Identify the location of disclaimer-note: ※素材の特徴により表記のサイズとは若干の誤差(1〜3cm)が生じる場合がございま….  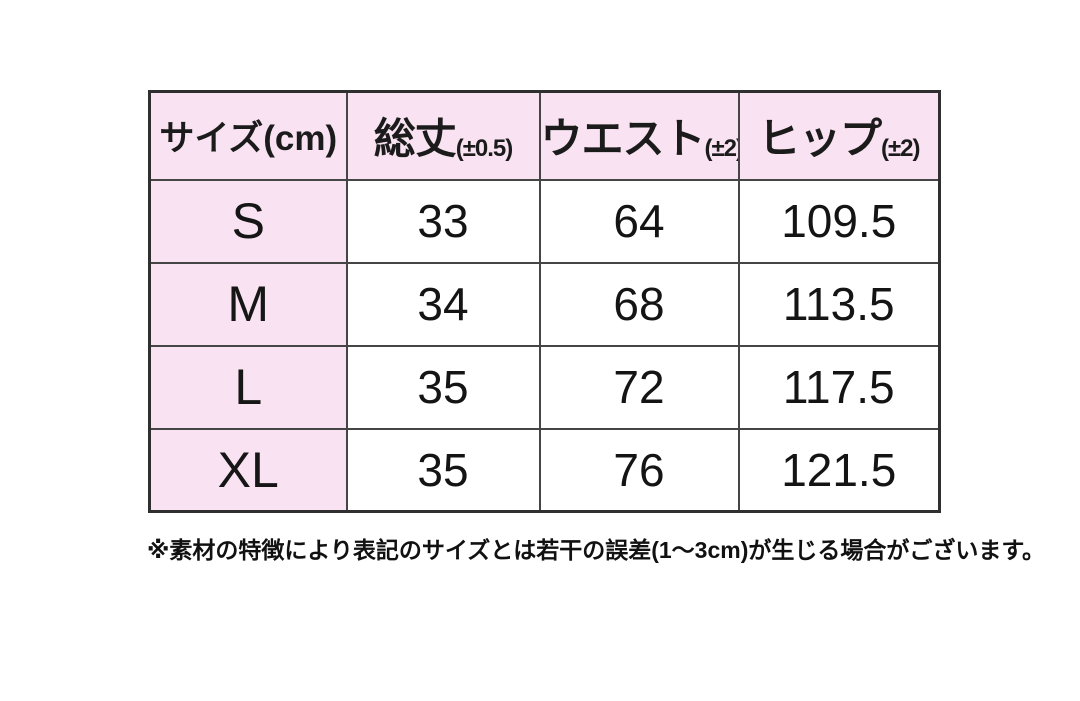
(596, 550).